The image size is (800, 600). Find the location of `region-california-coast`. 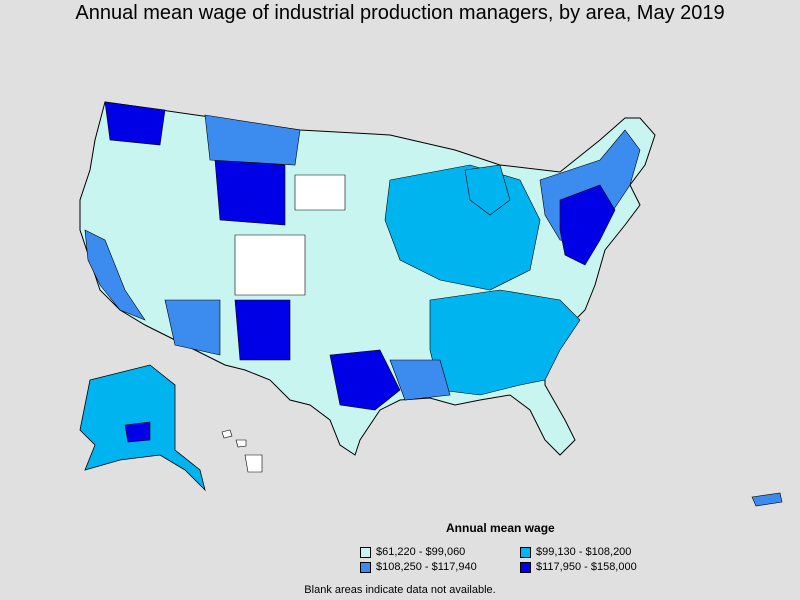

region-california-coast is located at coordinates (115, 275).